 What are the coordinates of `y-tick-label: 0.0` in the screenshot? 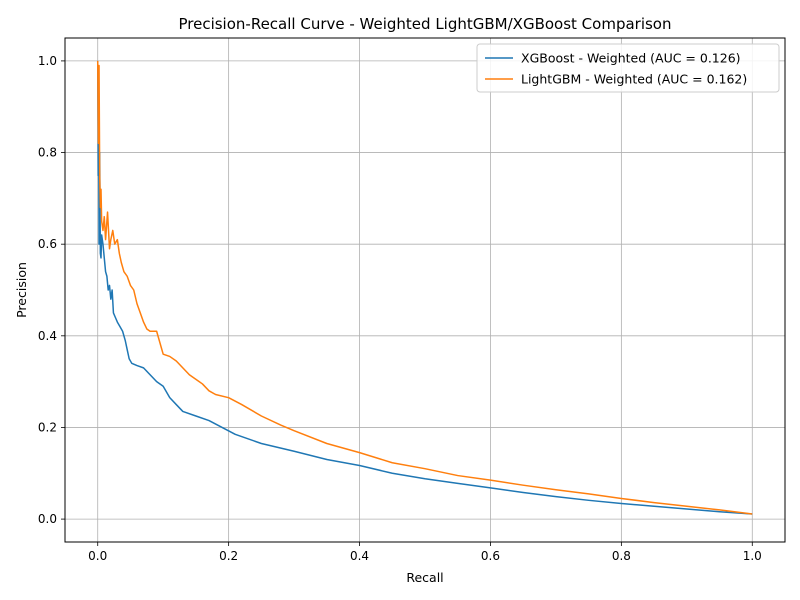 It's located at (47, 519).